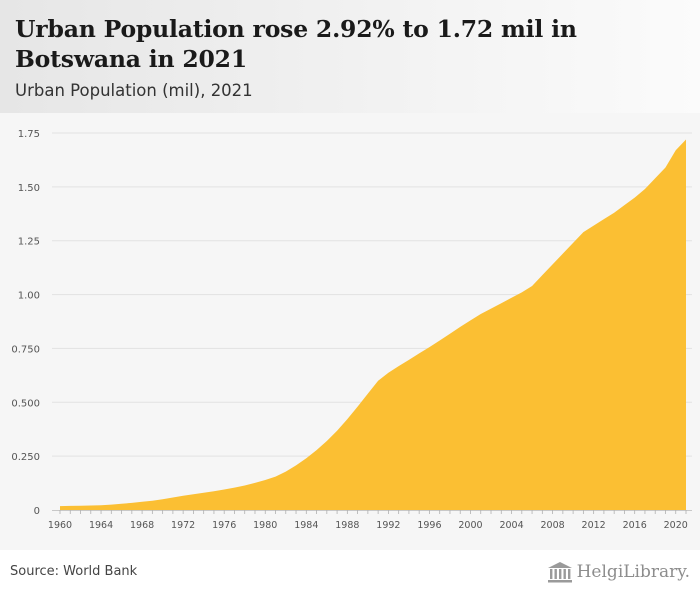 This screenshot has width=700, height=596. I want to click on x-tick-label: 1980, so click(265, 525).